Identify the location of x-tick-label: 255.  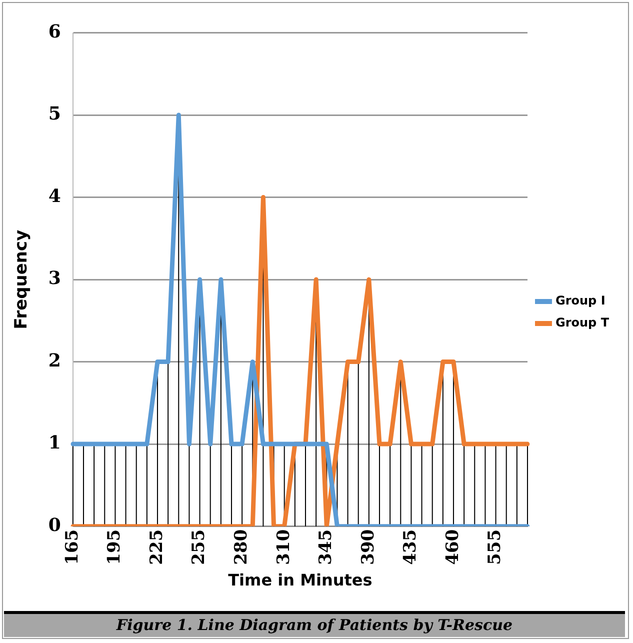
(199, 547).